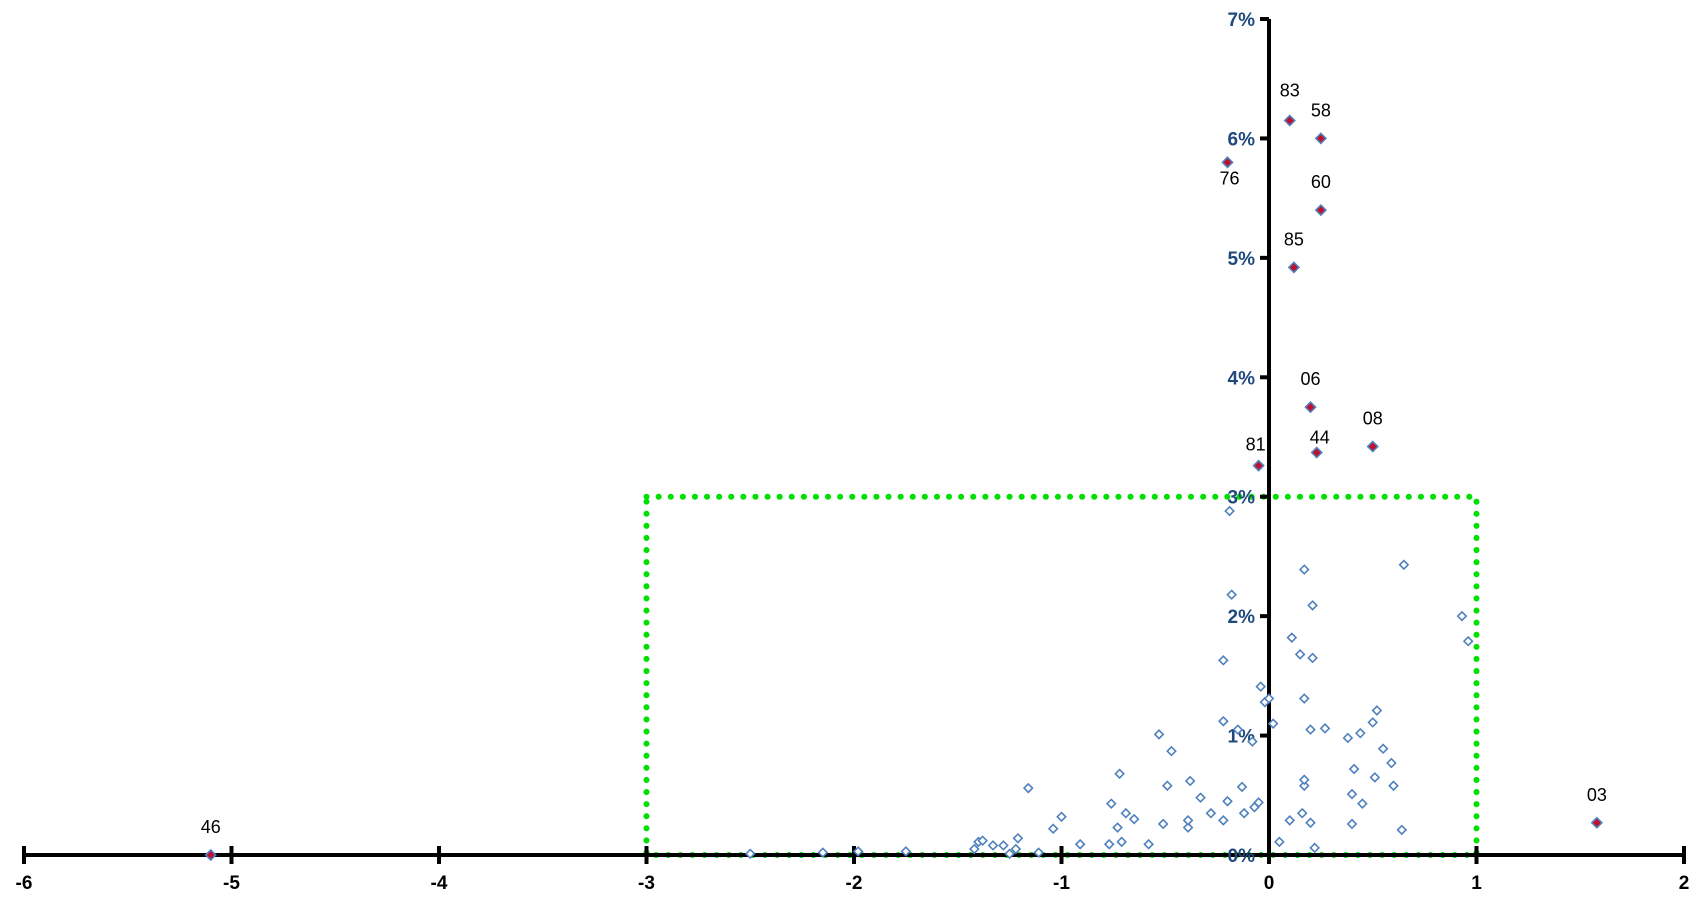  Describe the element at coordinates (1320, 438) in the screenshot. I see `point-label: 44` at that location.